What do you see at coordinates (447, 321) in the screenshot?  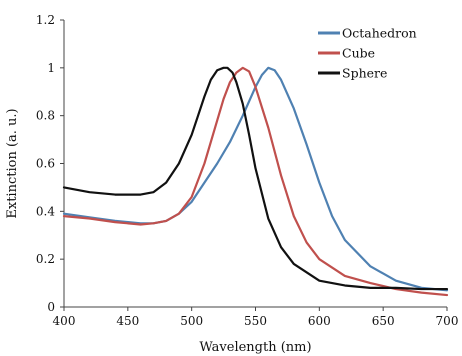 I see `x-tick-label: 700` at bounding box center [447, 321].